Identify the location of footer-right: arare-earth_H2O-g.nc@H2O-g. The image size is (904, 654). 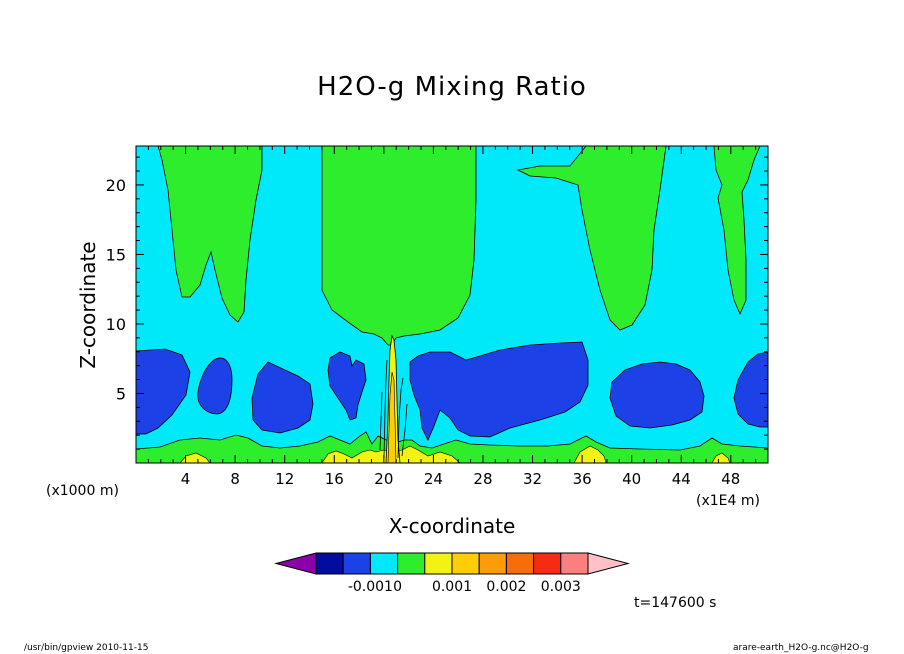
(801, 648).